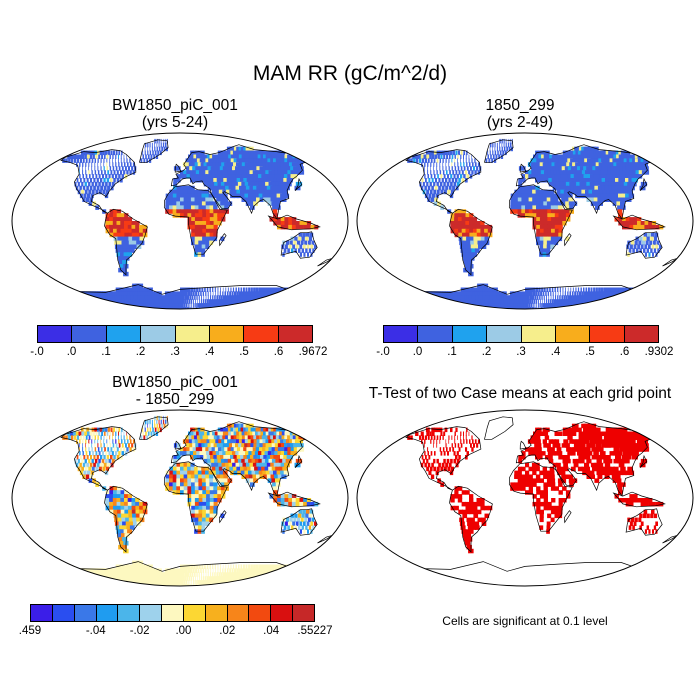 The width and height of the screenshot is (700, 700). What do you see at coordinates (523, 168) in the screenshot?
I see `coastline-uk` at bounding box center [523, 168].